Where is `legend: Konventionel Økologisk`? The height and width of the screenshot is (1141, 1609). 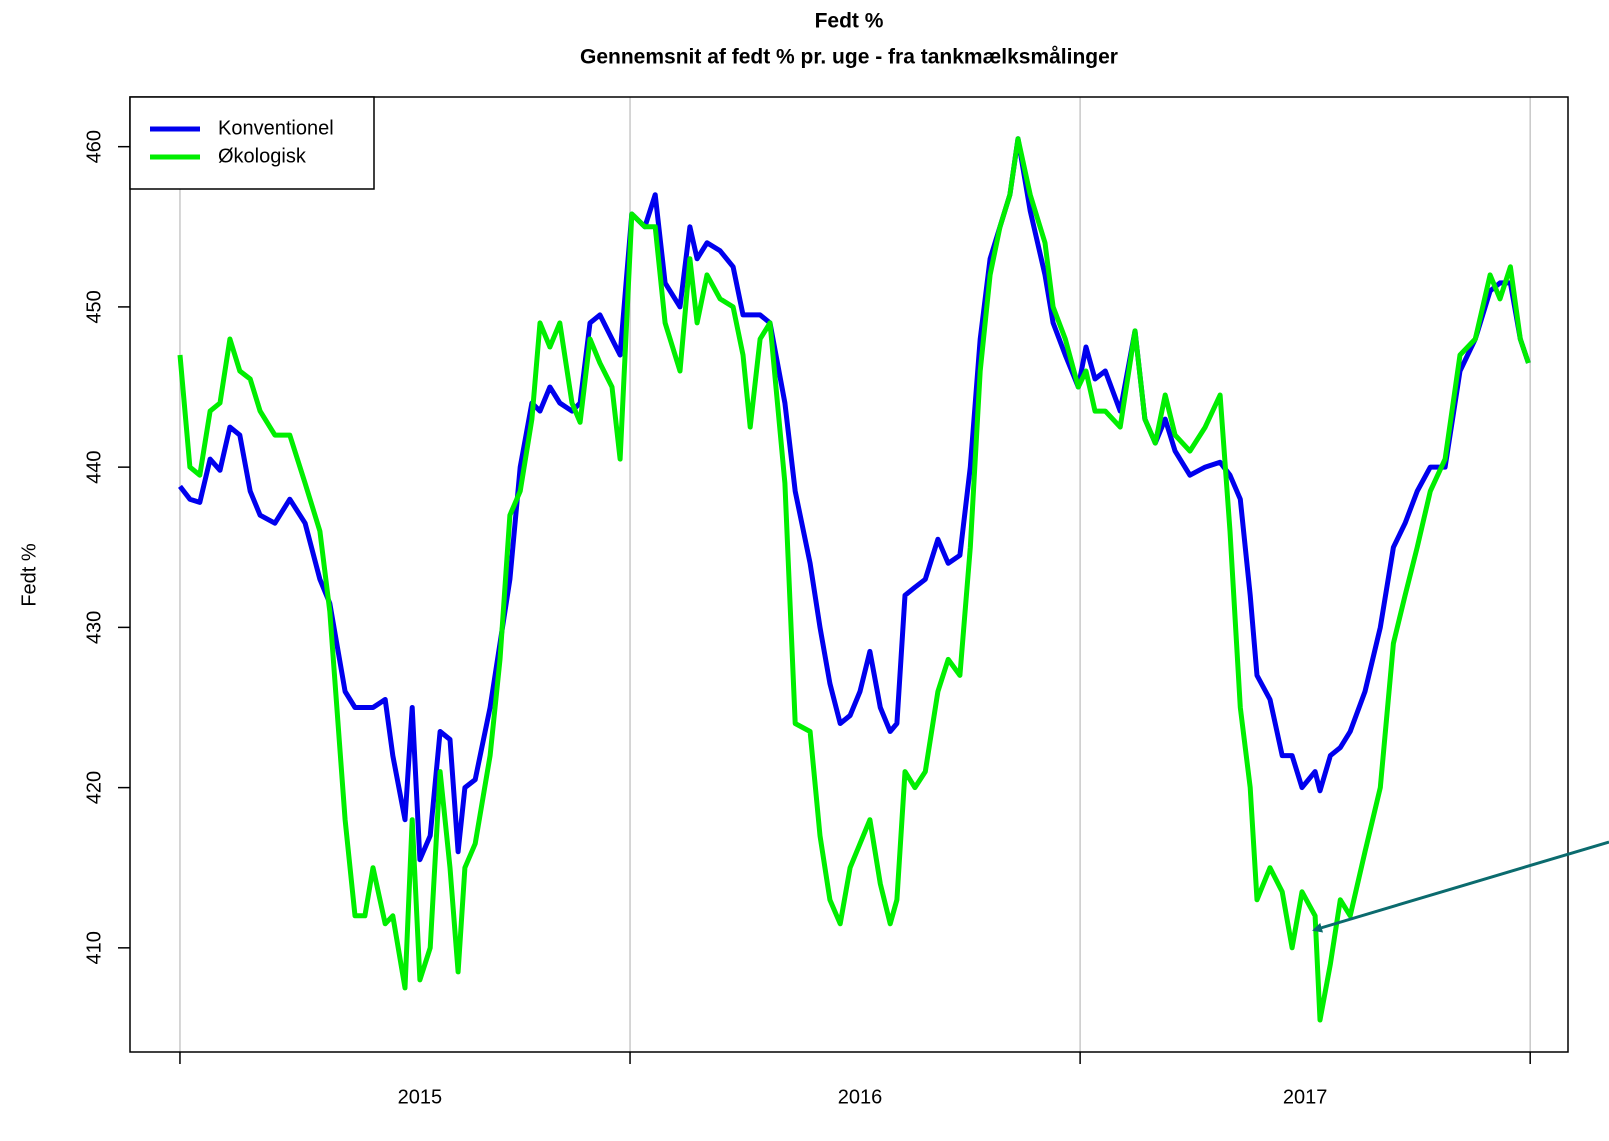 legend: Konventionel Økologisk is located at coordinates (252, 143).